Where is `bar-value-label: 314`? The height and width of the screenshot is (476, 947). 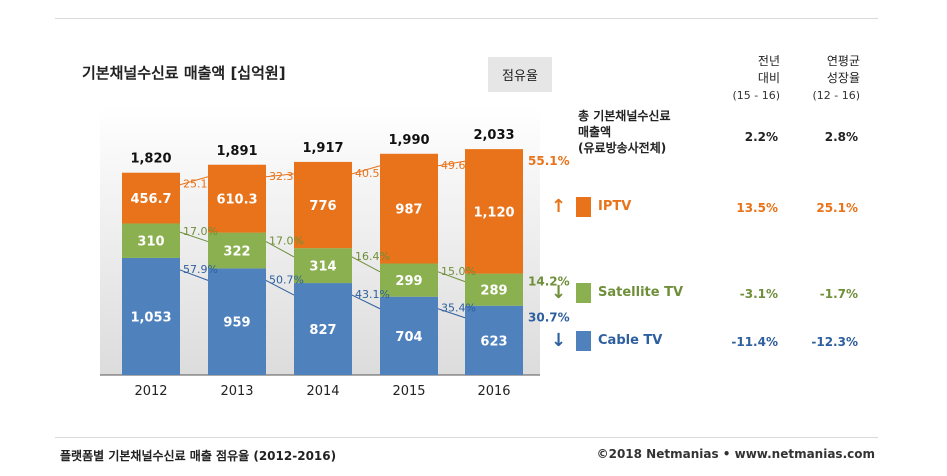
bar-value-label: 314 is located at coordinates (322, 267).